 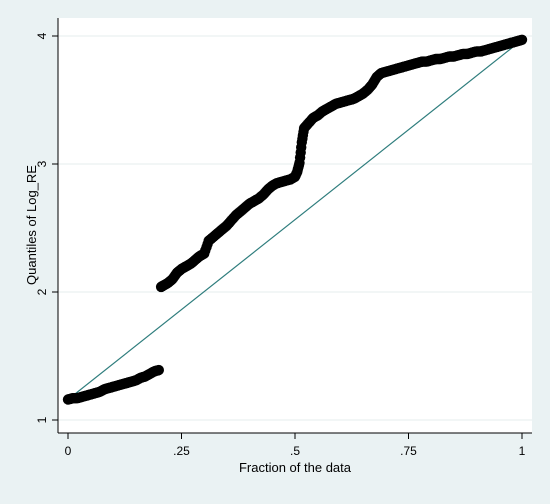 What do you see at coordinates (295, 467) in the screenshot?
I see `x-axis-title: Fraction of the data` at bounding box center [295, 467].